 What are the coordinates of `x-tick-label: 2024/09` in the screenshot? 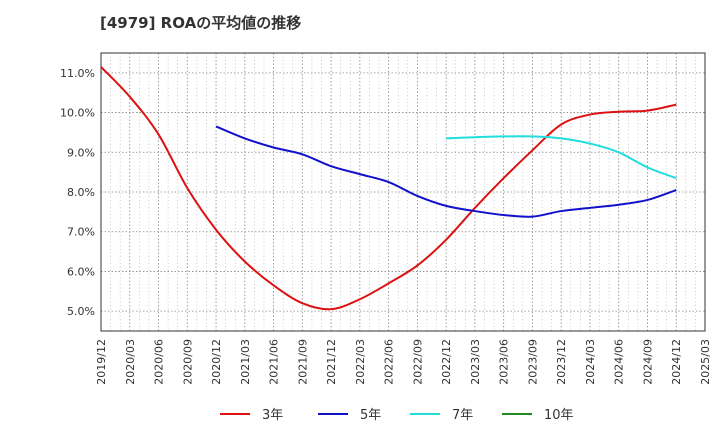 It's located at (647, 362).